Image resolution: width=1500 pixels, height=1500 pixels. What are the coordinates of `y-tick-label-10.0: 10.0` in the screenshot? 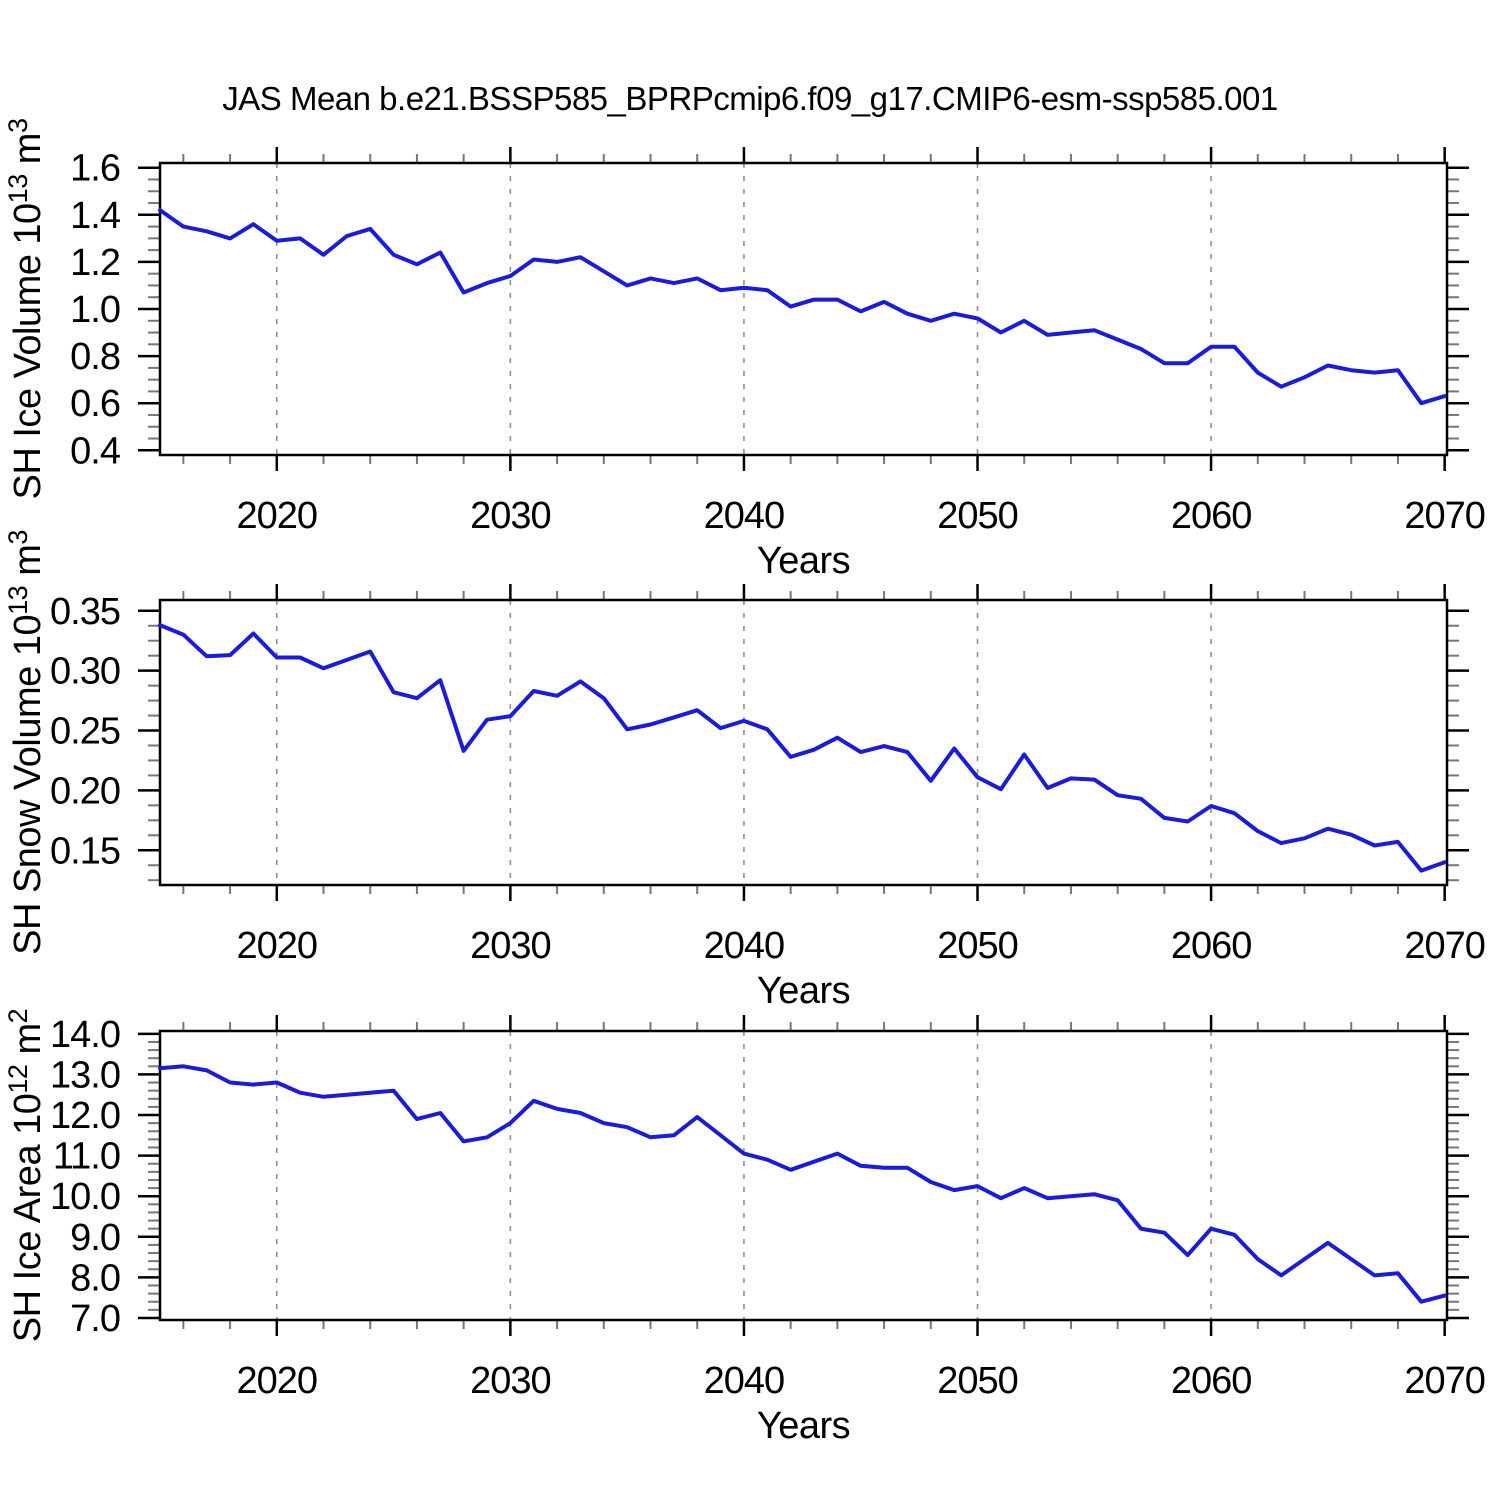 It's located at (85, 1197).